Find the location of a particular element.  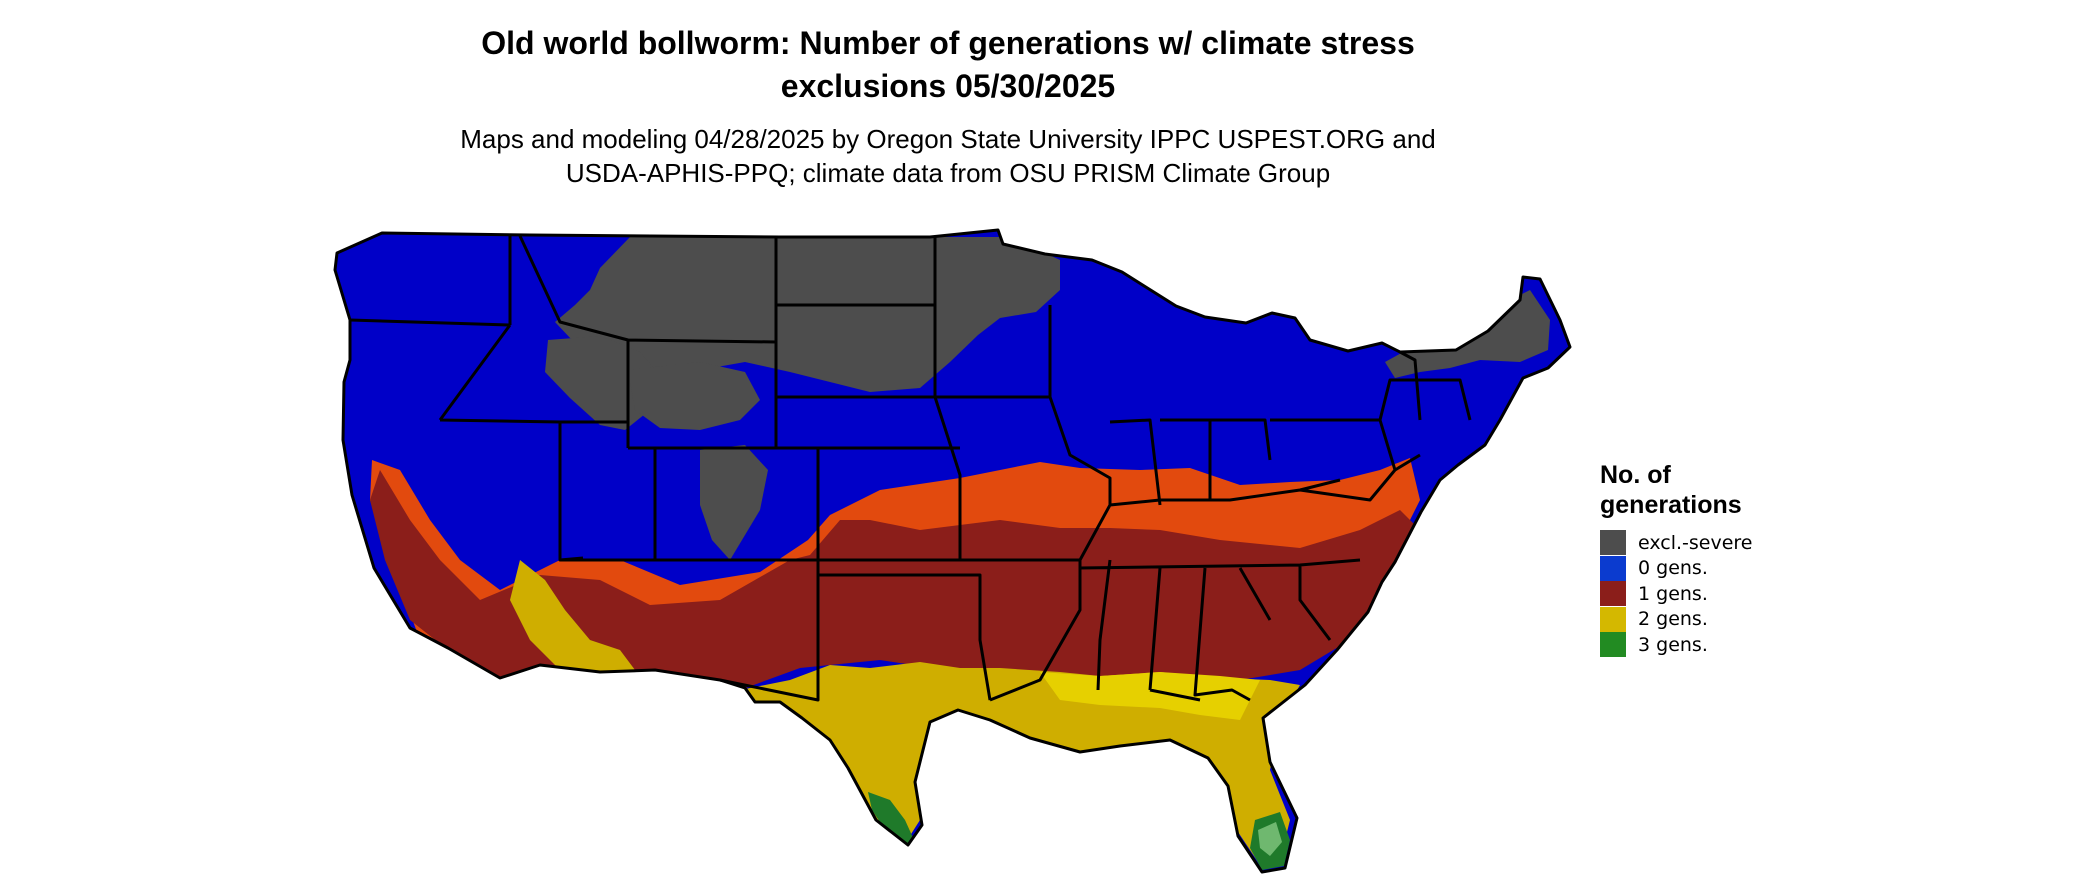

legend-swatch-2-gens is located at coordinates (1613, 619).